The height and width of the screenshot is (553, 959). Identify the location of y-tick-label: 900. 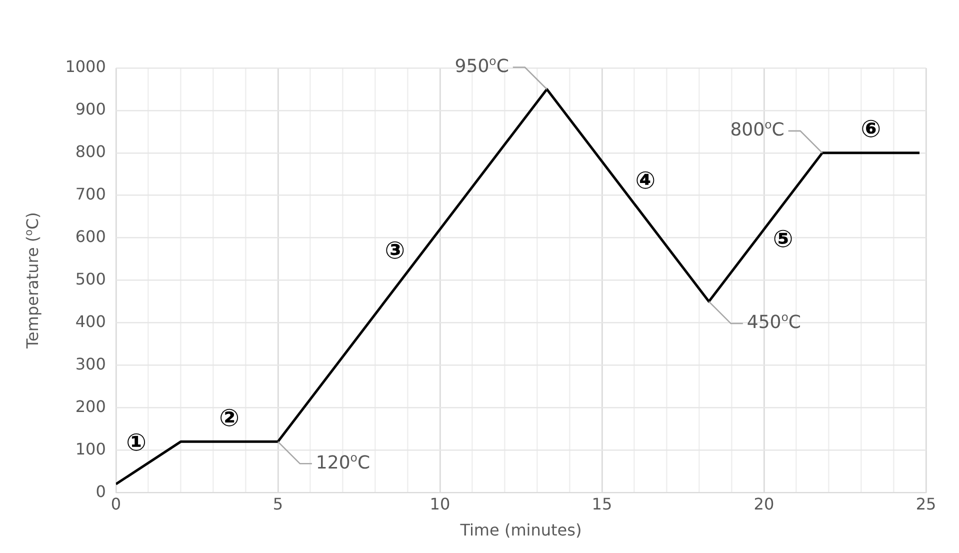
(90, 109).